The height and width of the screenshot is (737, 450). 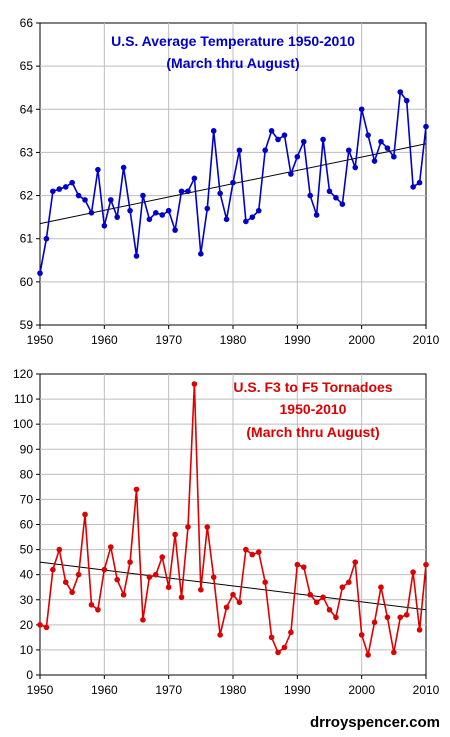 I want to click on temp-x-tick-label: 1990, so click(x=297, y=340).